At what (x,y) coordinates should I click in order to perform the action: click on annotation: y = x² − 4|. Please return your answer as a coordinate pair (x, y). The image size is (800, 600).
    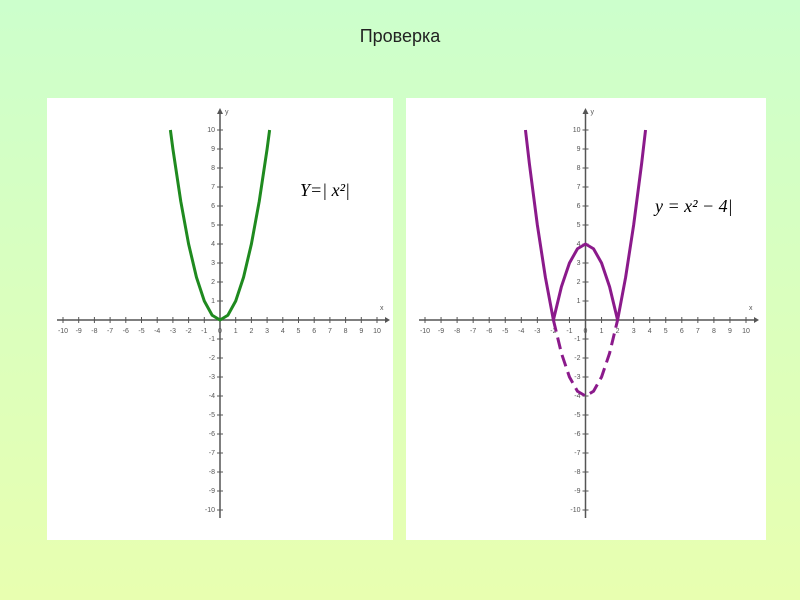
    Looking at the image, I should click on (693, 206).